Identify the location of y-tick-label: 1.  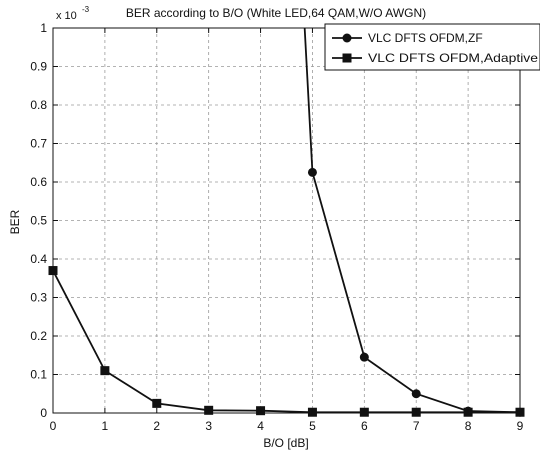
(43, 28).